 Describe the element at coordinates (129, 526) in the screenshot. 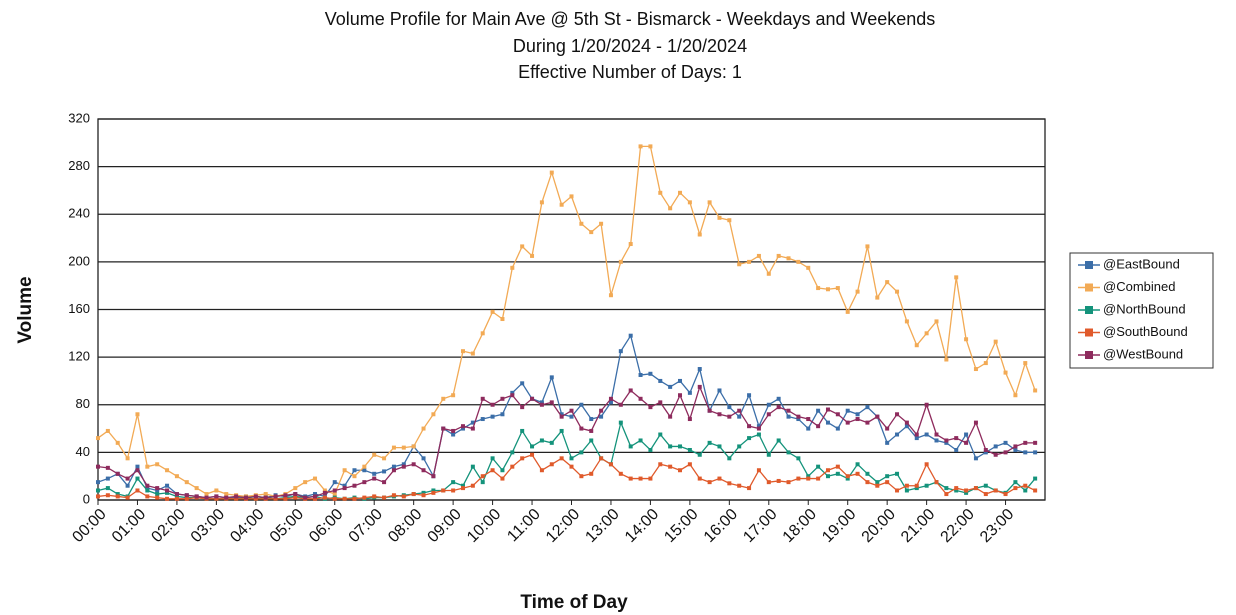

I see `x-tick-label: 01:00` at that location.